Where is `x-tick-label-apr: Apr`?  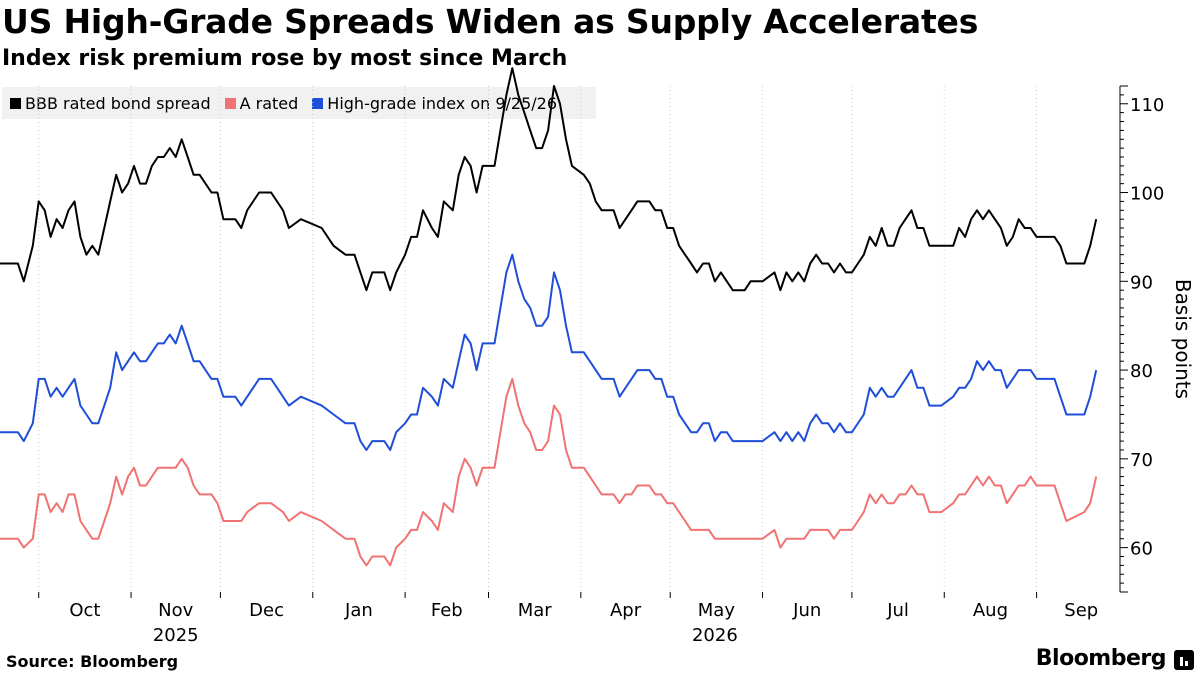
x-tick-label-apr: Apr is located at coordinates (626, 610).